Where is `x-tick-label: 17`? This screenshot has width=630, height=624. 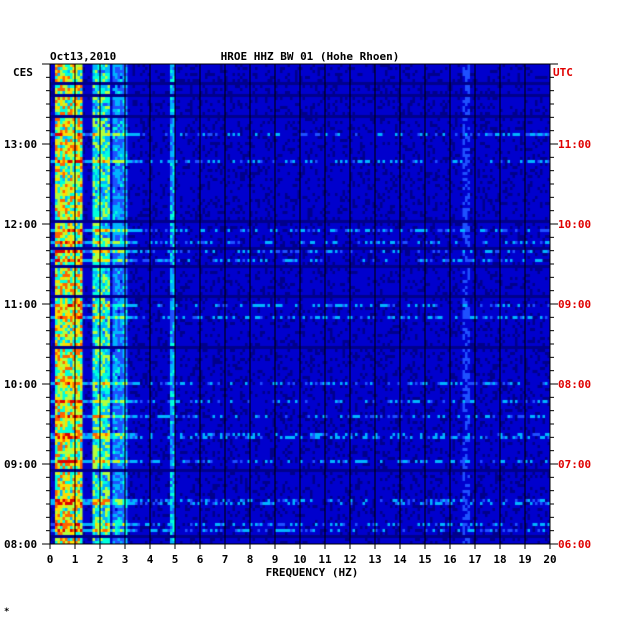
x-tick-label: 17 is located at coordinates (474, 559).